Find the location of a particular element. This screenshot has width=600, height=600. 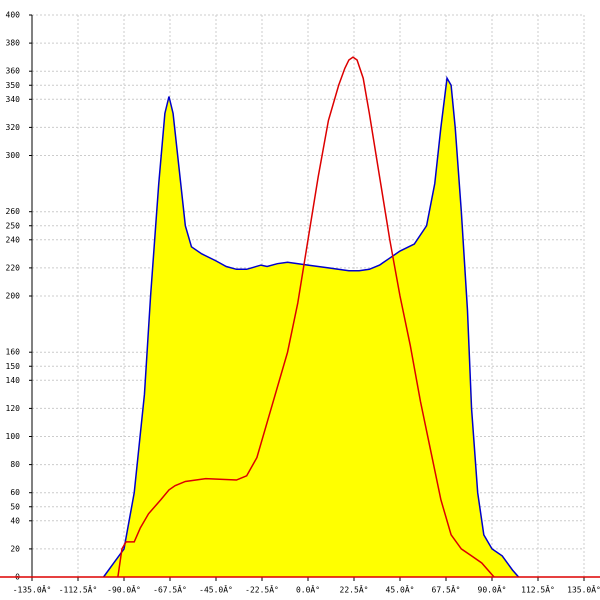

y-tick-label: 320 is located at coordinates (13, 127).